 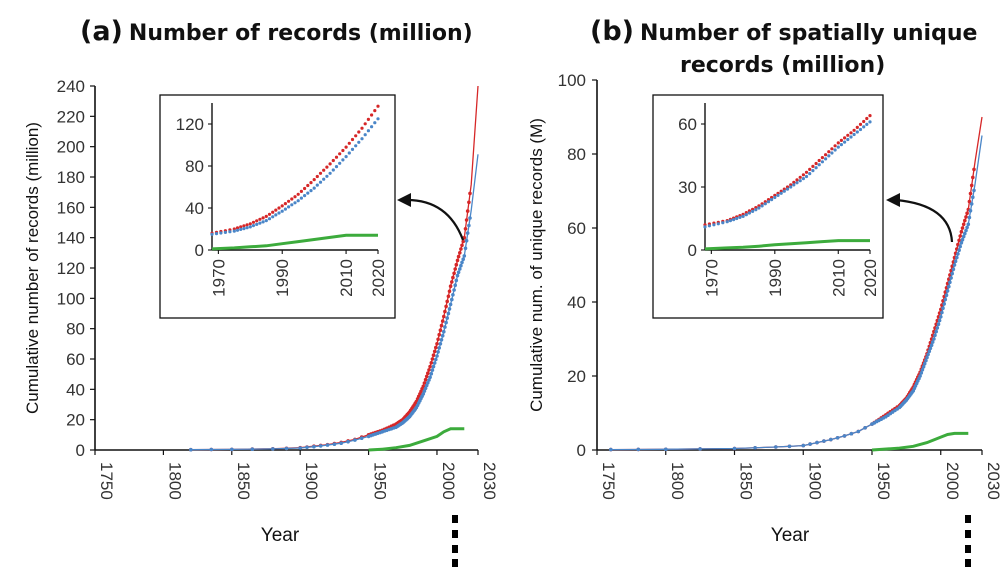 I want to click on y-tick-label: 160, so click(x=71, y=207).